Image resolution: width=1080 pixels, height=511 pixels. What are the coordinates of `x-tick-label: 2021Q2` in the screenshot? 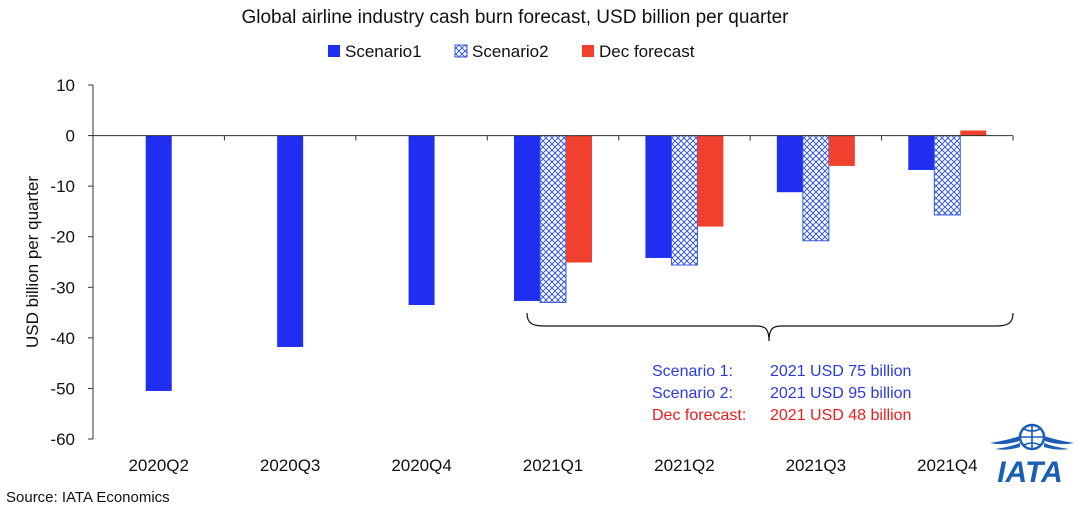 It's located at (684, 465).